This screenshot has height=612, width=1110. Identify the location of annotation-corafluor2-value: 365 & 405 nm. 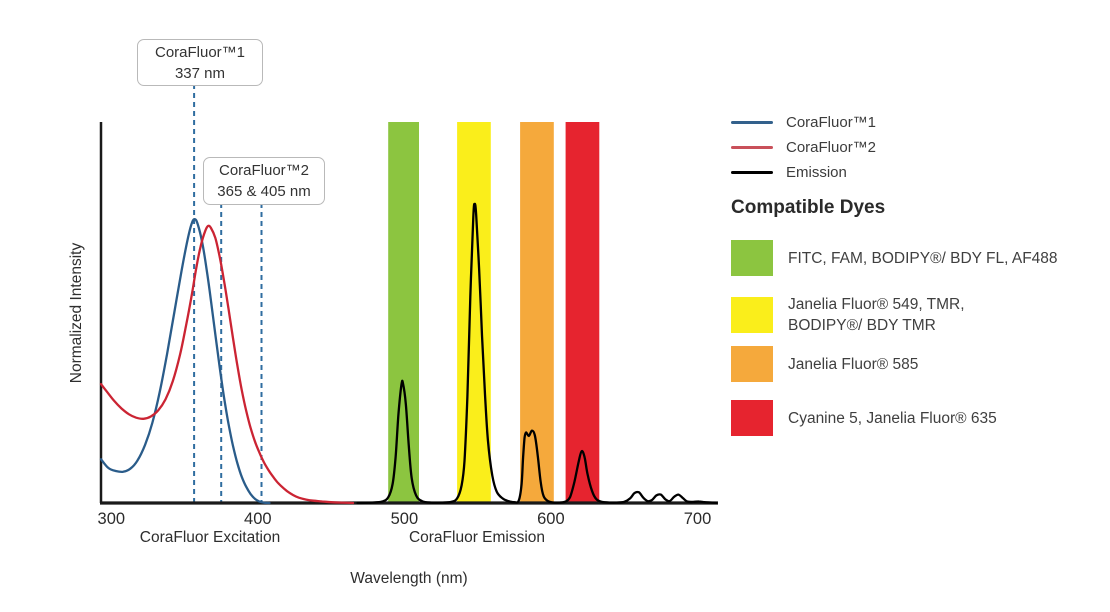
(264, 191).